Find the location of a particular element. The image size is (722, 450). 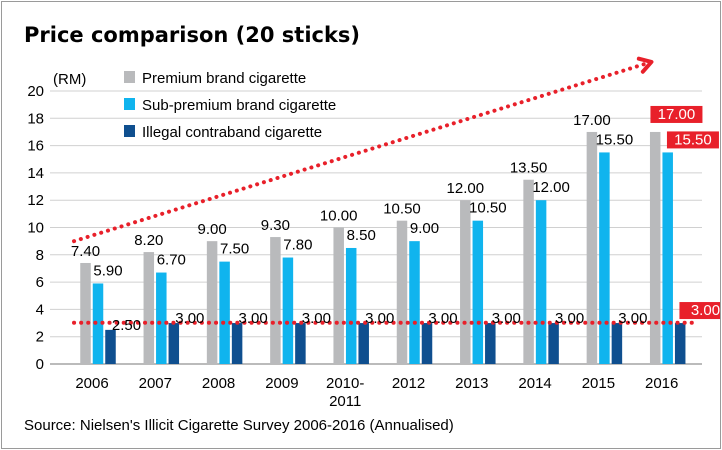

bar-value-label: 8.50 is located at coordinates (361, 235).